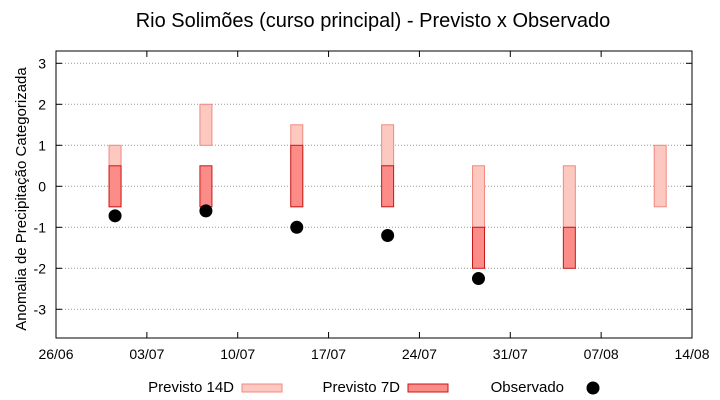 This screenshot has width=720, height=400. Describe the element at coordinates (42, 104) in the screenshot. I see `y-tick-label: 2` at that location.